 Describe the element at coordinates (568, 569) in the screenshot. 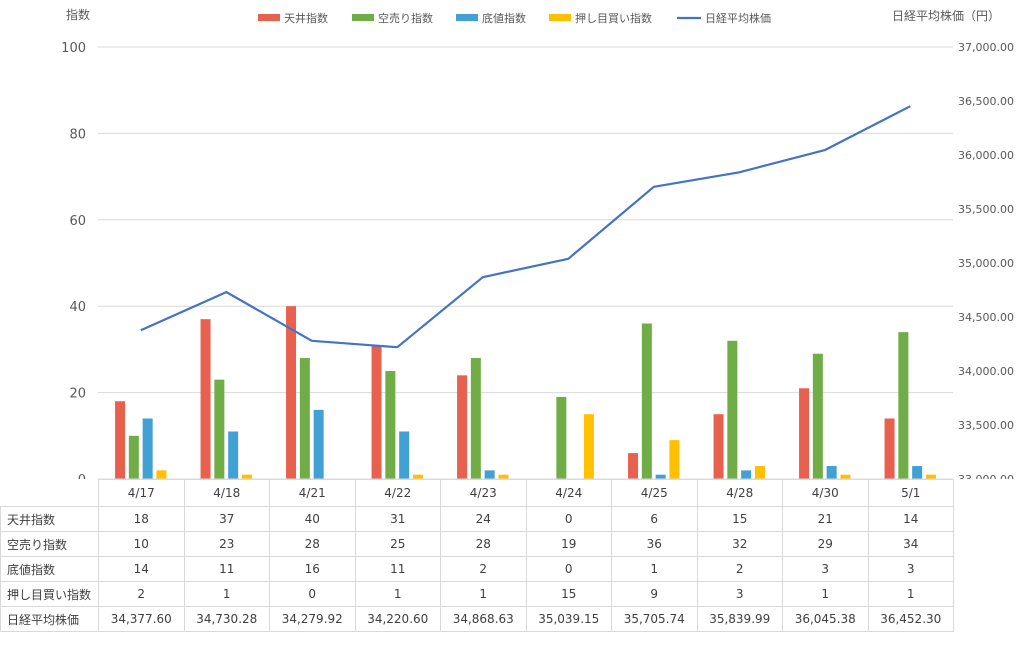

I see `table-cell: 0` at that location.